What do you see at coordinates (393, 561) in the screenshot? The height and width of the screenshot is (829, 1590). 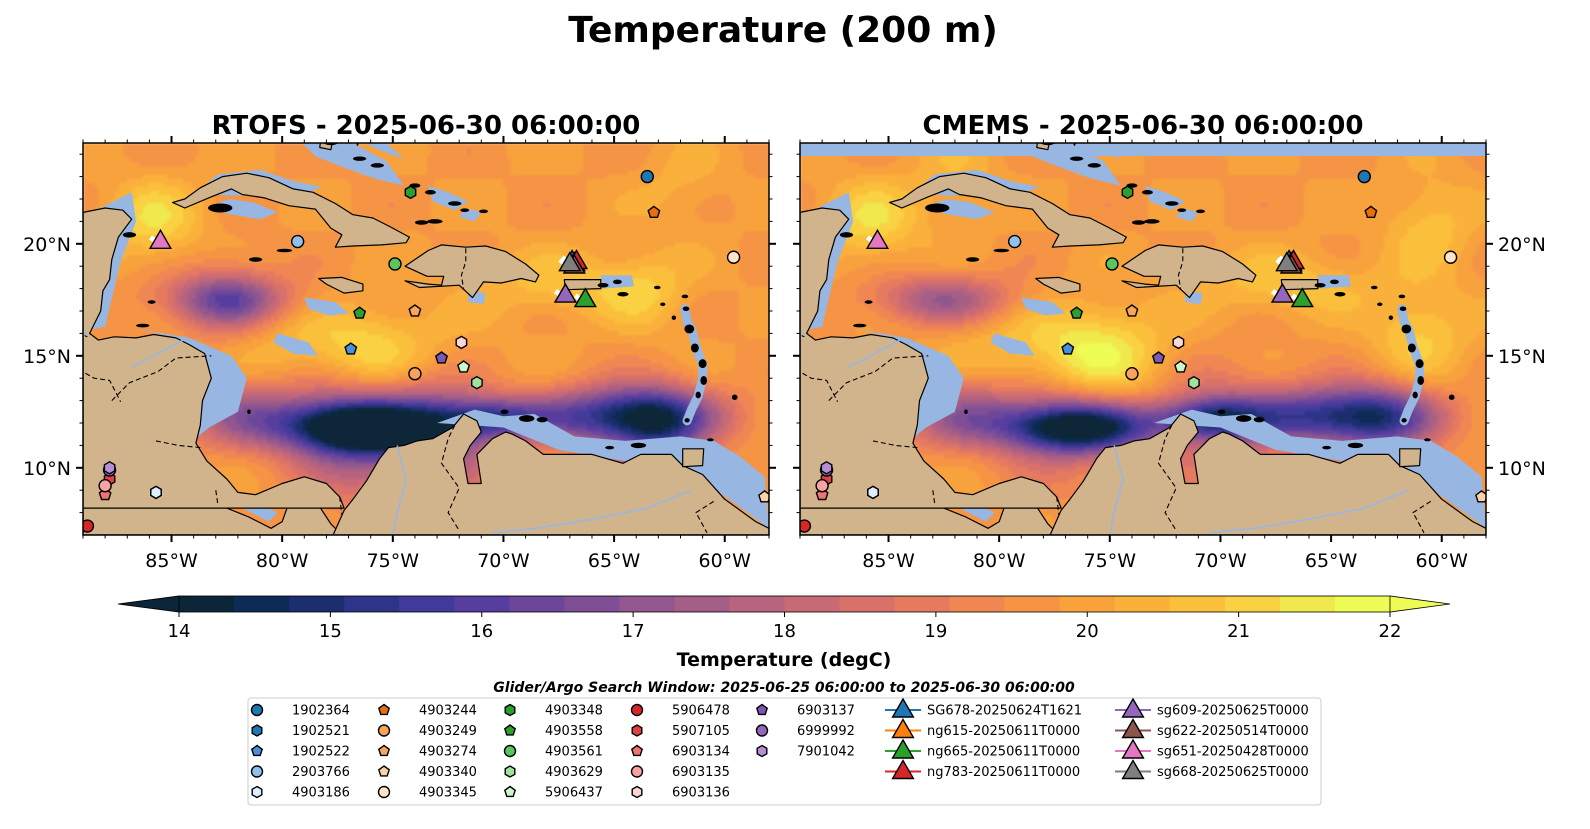 I see `xtick-label: 75°W` at bounding box center [393, 561].